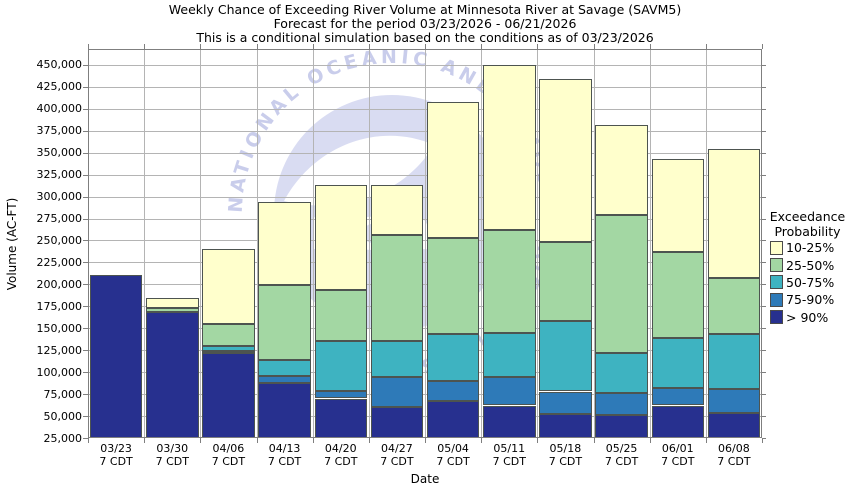 The image size is (850, 500). I want to click on legend-item: 75-90%, so click(810, 299).